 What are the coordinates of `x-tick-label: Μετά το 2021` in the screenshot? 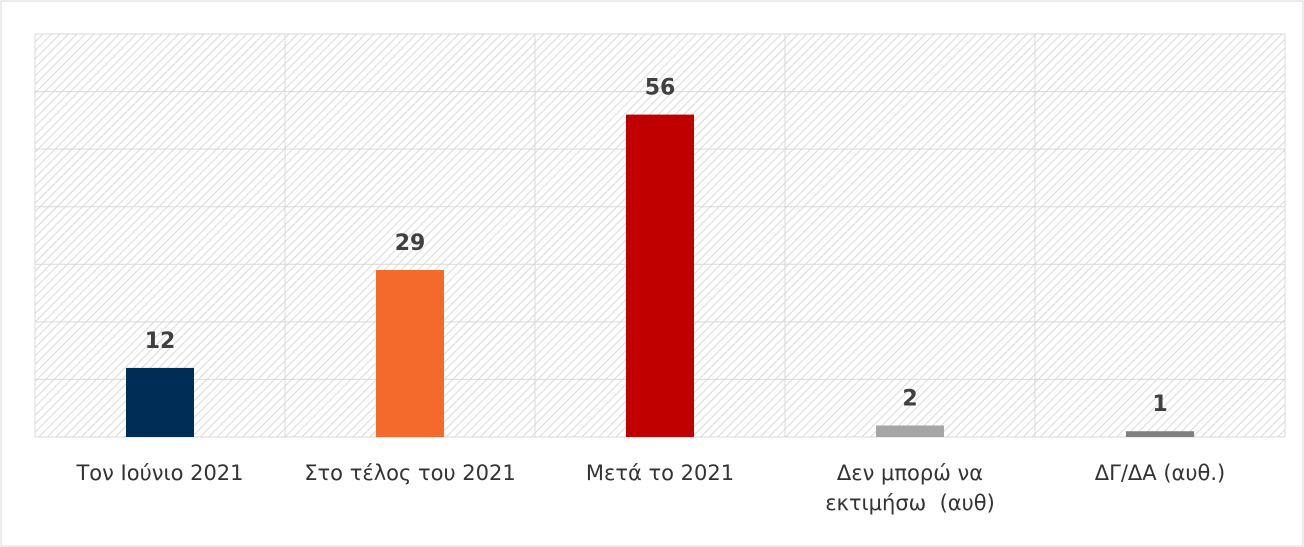 It's located at (660, 473).